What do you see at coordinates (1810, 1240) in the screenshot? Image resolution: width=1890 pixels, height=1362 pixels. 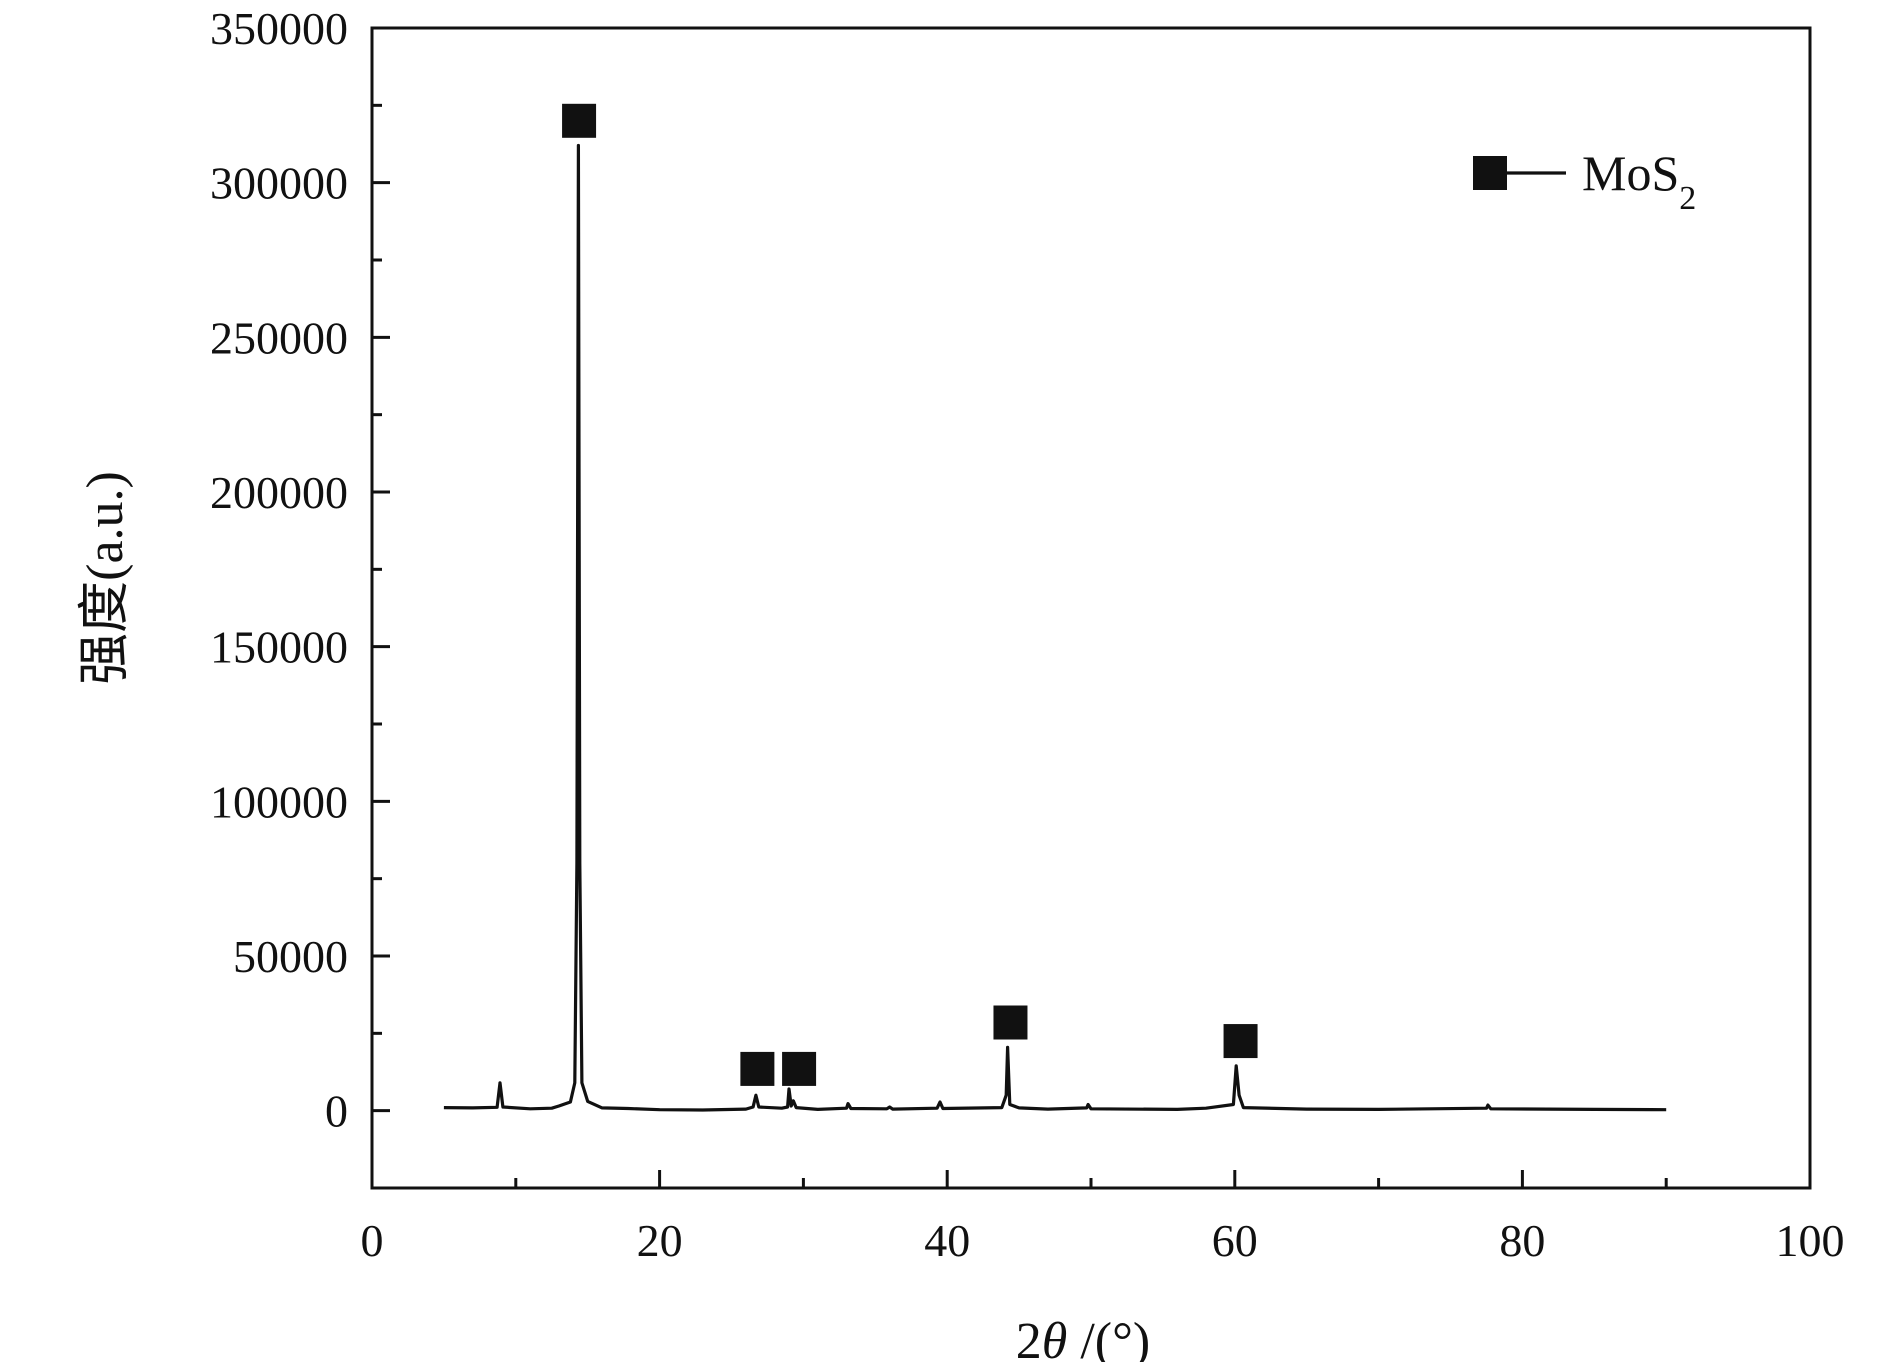 I see `x-tick-label: 100` at bounding box center [1810, 1240].